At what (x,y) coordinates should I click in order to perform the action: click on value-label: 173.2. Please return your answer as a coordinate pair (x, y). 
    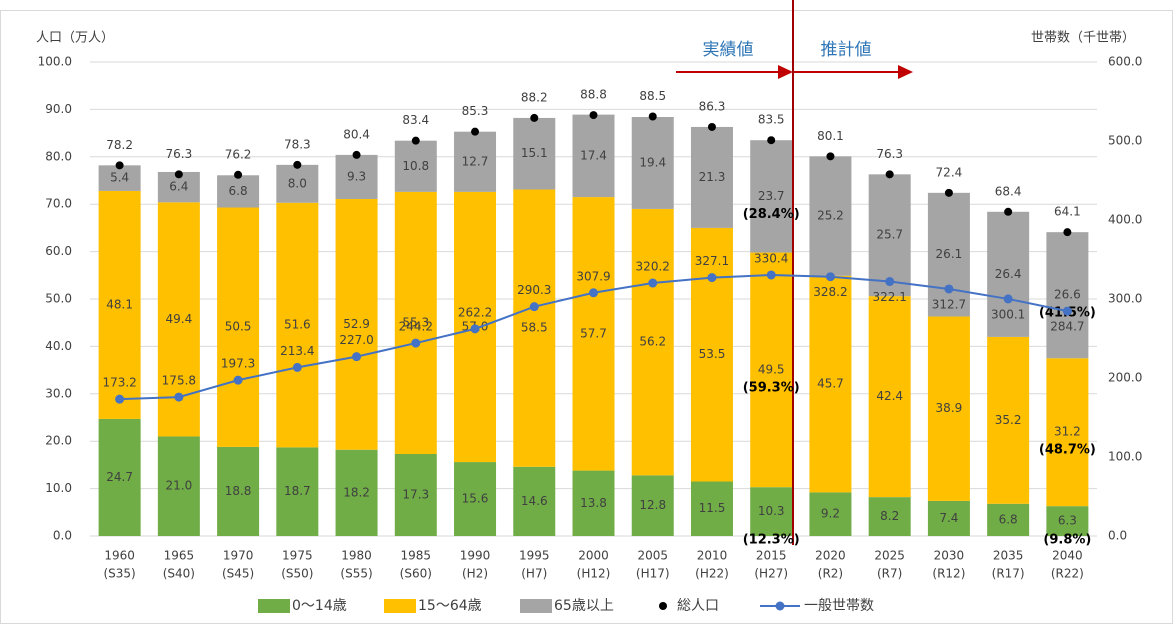
    Looking at the image, I should click on (119, 383).